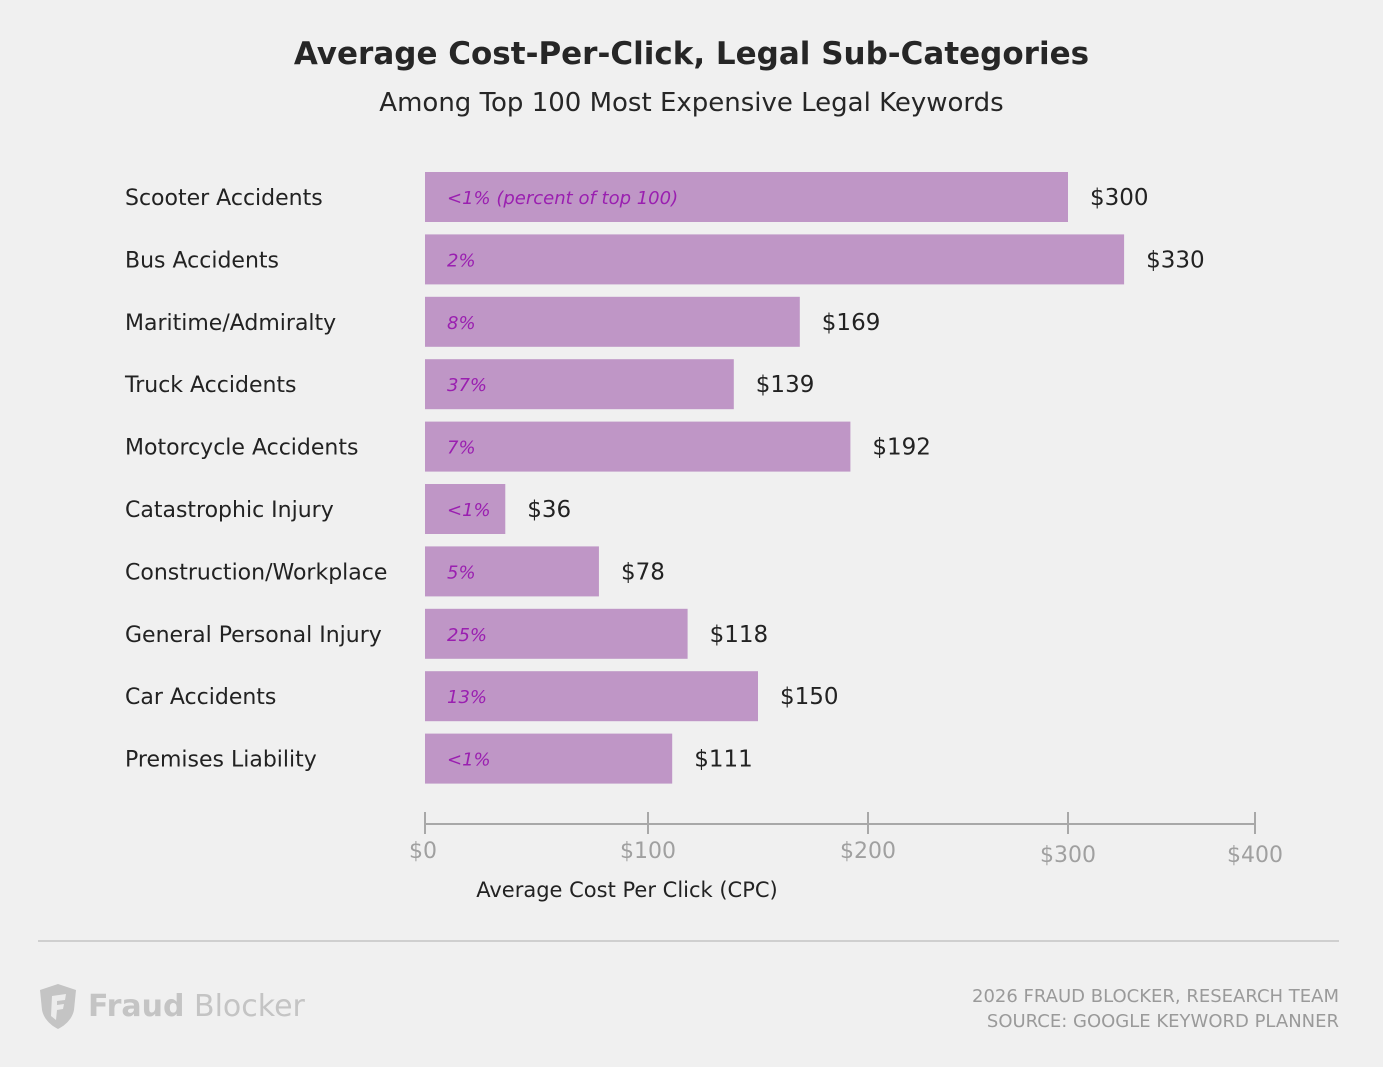  Describe the element at coordinates (348, 509) in the screenshot. I see `bar-row: Catastrophic Injury <1% $36` at that location.